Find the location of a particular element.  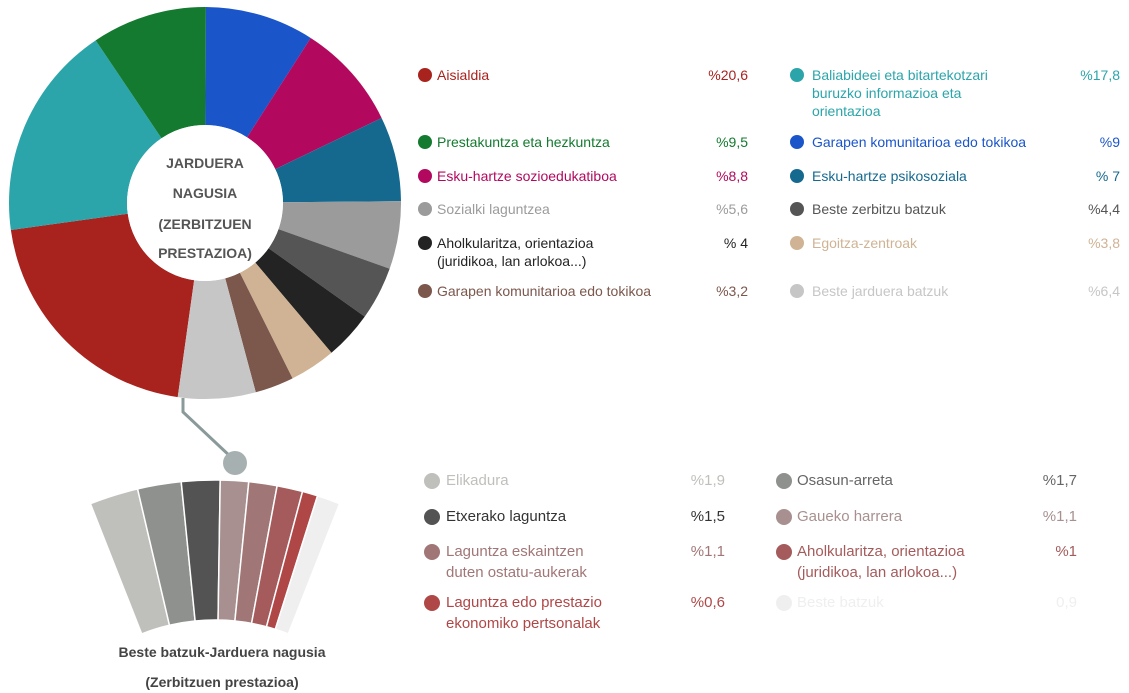

value-label: %0,6 is located at coordinates (707, 602).